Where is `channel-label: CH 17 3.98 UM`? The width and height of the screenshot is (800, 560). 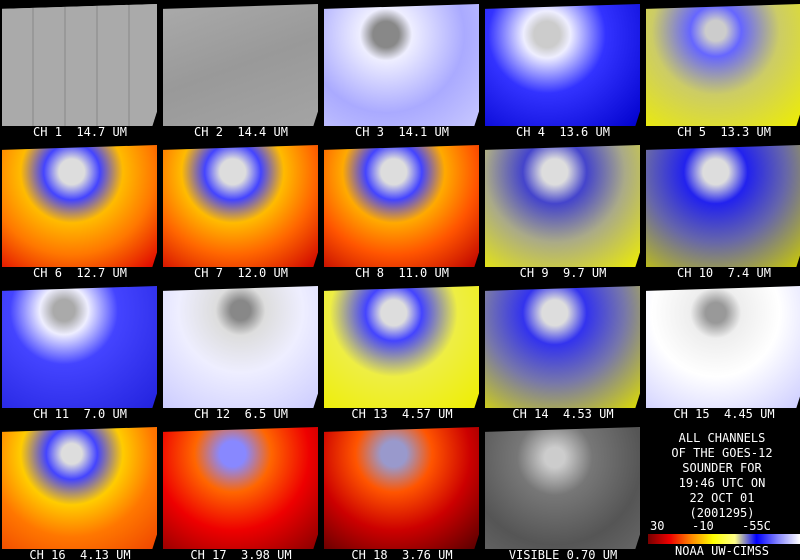 channel-label: CH 17 3.98 UM is located at coordinates (241, 554).